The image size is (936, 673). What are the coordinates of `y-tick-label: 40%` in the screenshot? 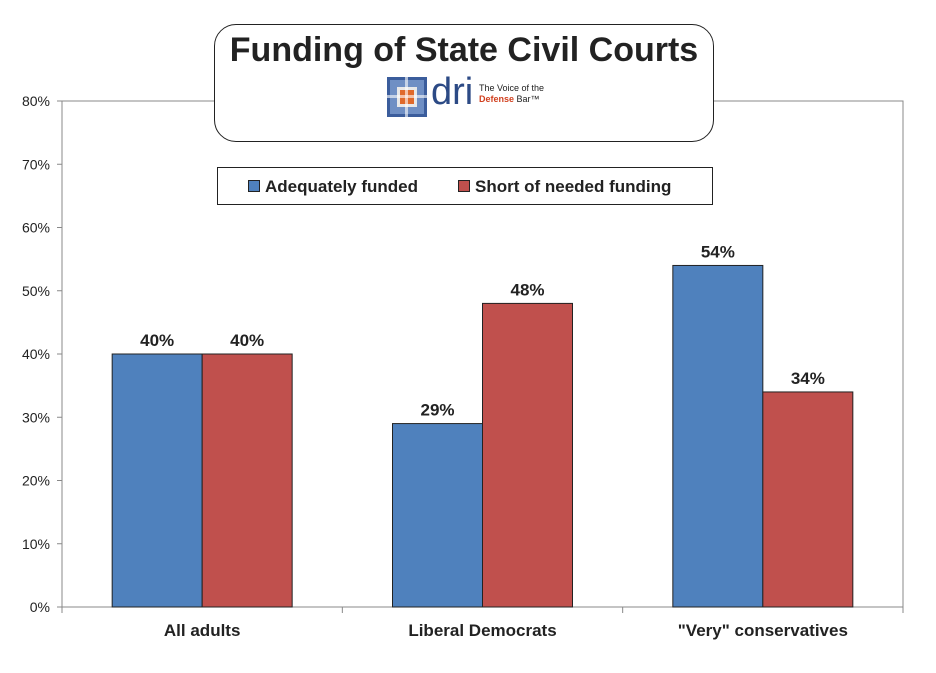 It's located at (36, 354).